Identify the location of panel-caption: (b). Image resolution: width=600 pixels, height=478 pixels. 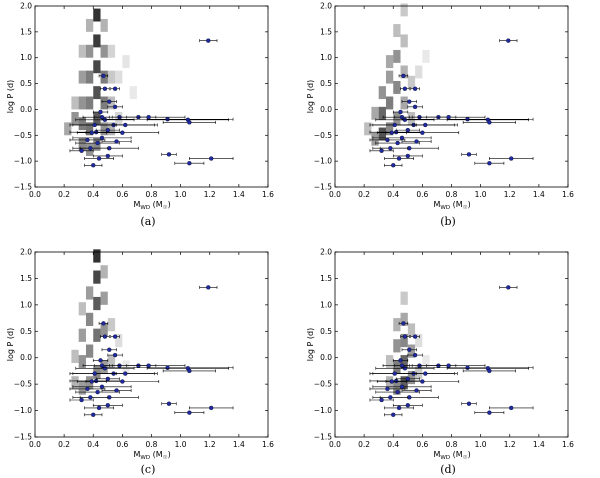
(448, 221).